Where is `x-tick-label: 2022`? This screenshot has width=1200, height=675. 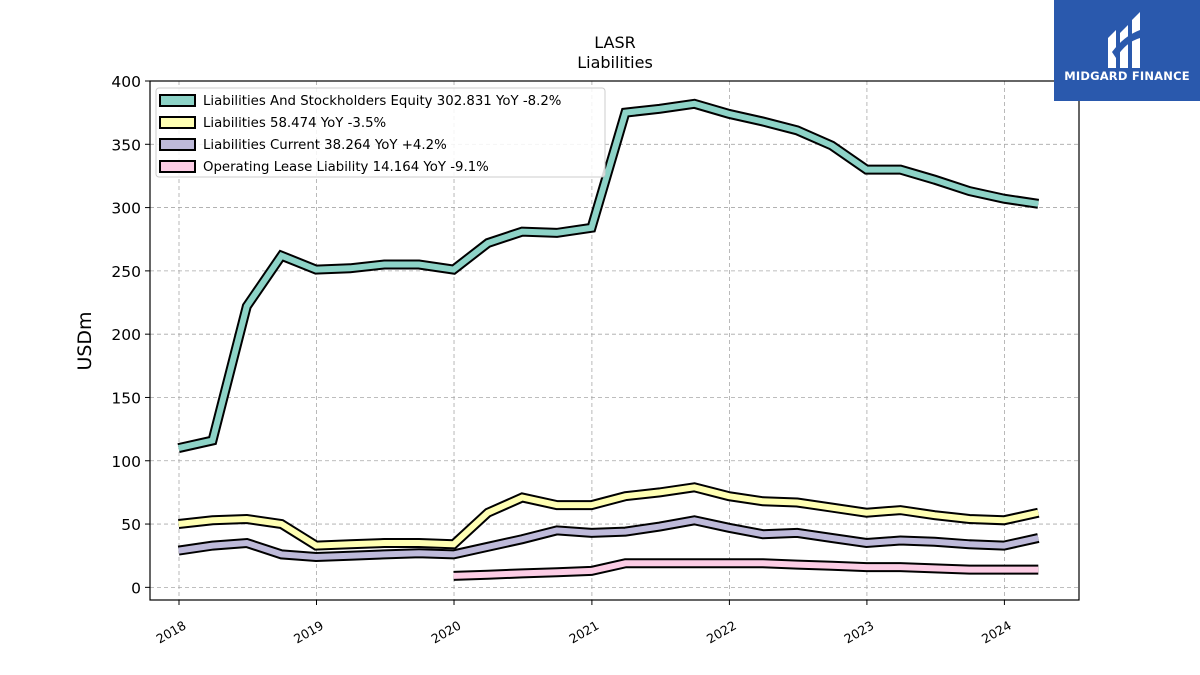 x-tick-label: 2022 is located at coordinates (721, 632).